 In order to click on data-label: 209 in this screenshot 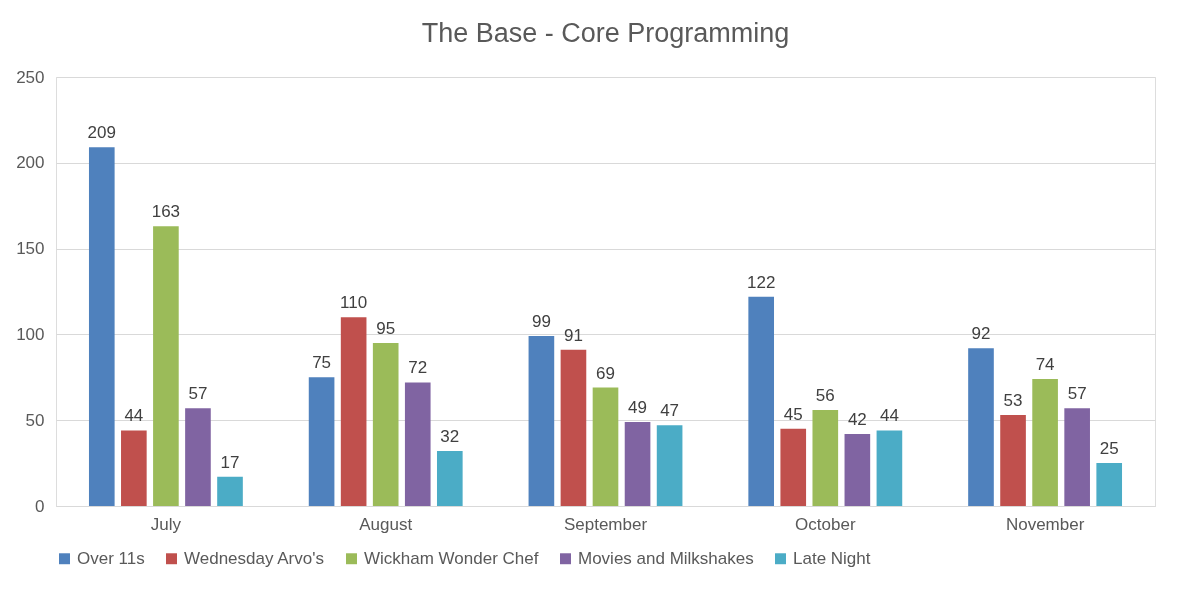, I will do `click(101, 133)`.